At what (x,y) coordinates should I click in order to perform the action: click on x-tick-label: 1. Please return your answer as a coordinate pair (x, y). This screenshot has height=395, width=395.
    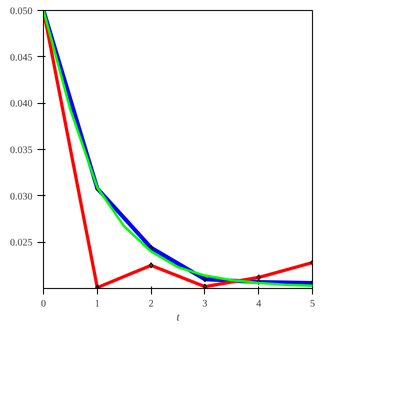
    Looking at the image, I should click on (97, 304).